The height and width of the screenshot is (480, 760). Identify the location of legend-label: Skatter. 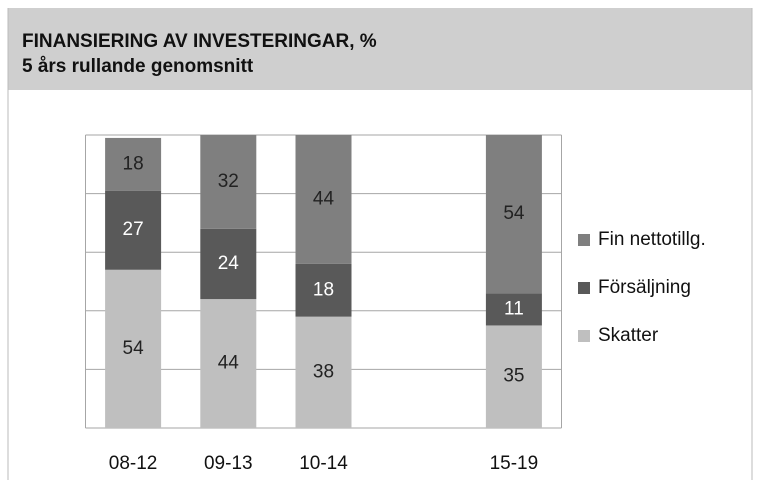
(628, 335).